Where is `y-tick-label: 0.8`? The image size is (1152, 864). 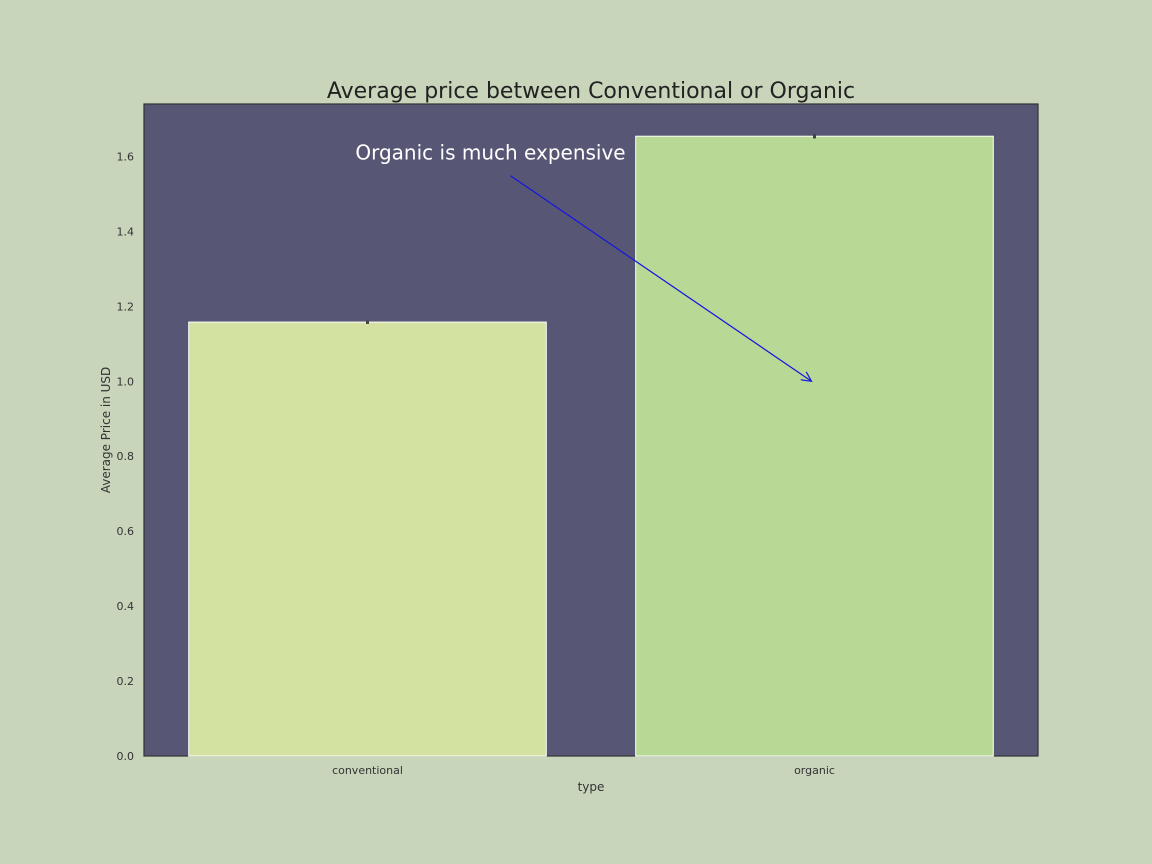
y-tick-label: 0.8 is located at coordinates (126, 456).